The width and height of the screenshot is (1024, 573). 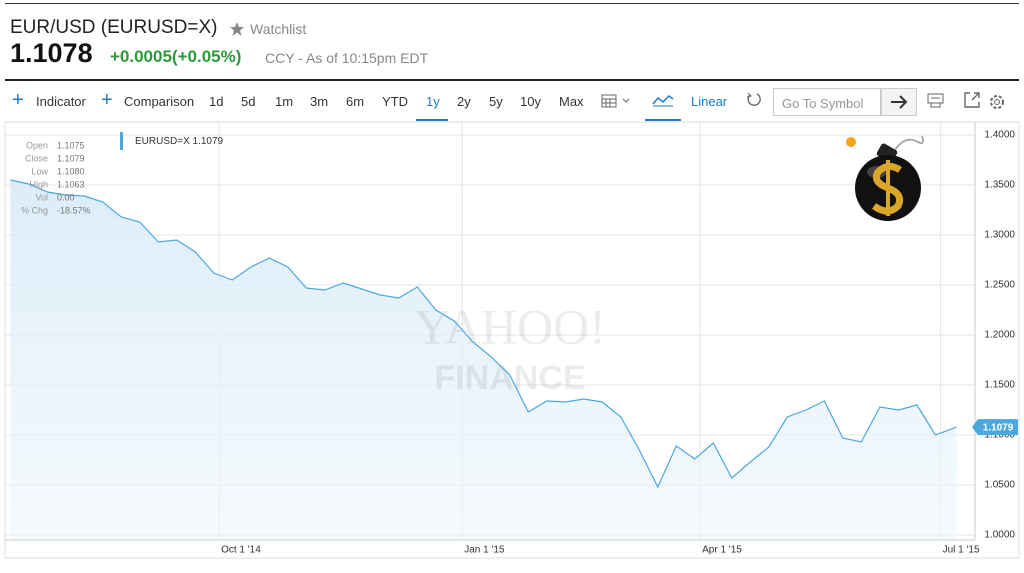 What do you see at coordinates (66, 197) in the screenshot?
I see `info-value: 0.00` at bounding box center [66, 197].